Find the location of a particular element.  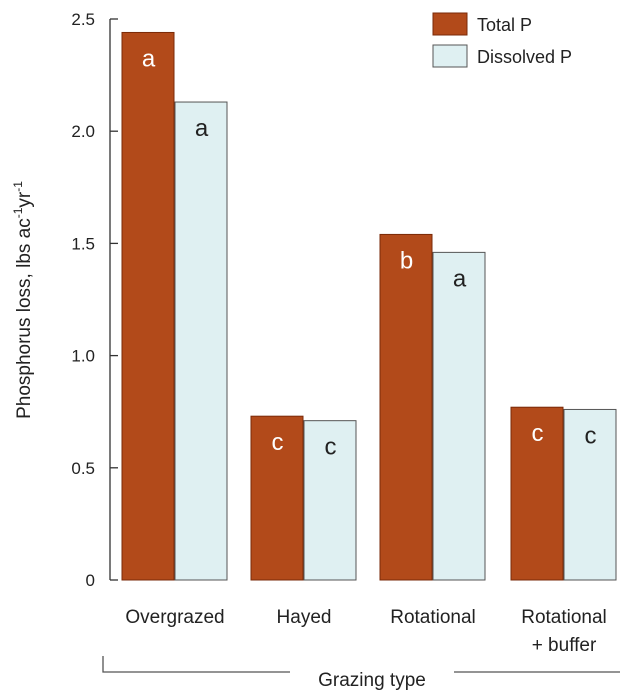

y-tick-label: 1.5 is located at coordinates (83, 243).